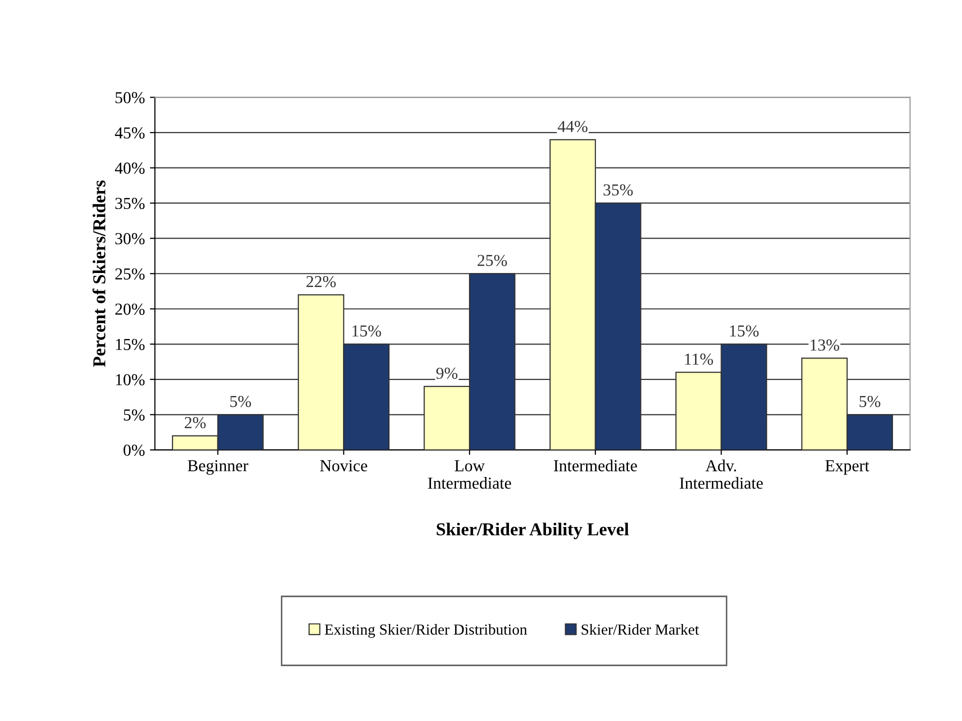 Image resolution: width=962 pixels, height=721 pixels. What do you see at coordinates (99, 273) in the screenshot?
I see `y-axis-title: Percent of Skiers/Riders` at bounding box center [99, 273].